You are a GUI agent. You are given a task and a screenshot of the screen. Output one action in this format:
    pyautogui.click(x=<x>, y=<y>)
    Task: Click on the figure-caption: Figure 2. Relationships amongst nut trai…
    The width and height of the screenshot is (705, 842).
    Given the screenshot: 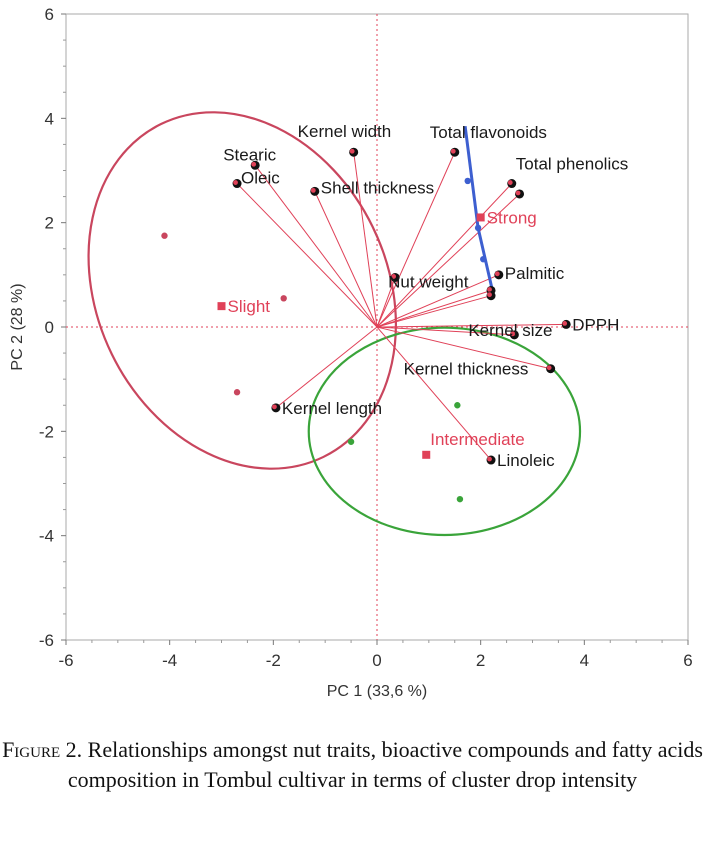 What is the action you would take?
    pyautogui.click(x=352, y=765)
    